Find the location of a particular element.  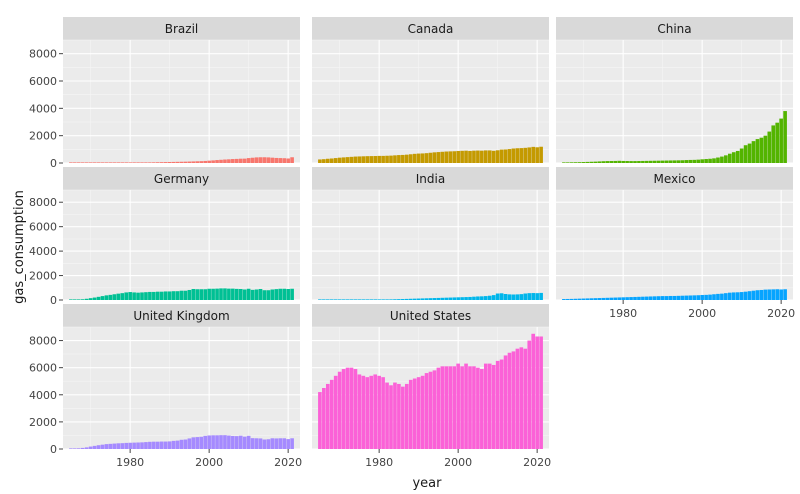

facet-strip-label: United Kingdom is located at coordinates (181, 316).